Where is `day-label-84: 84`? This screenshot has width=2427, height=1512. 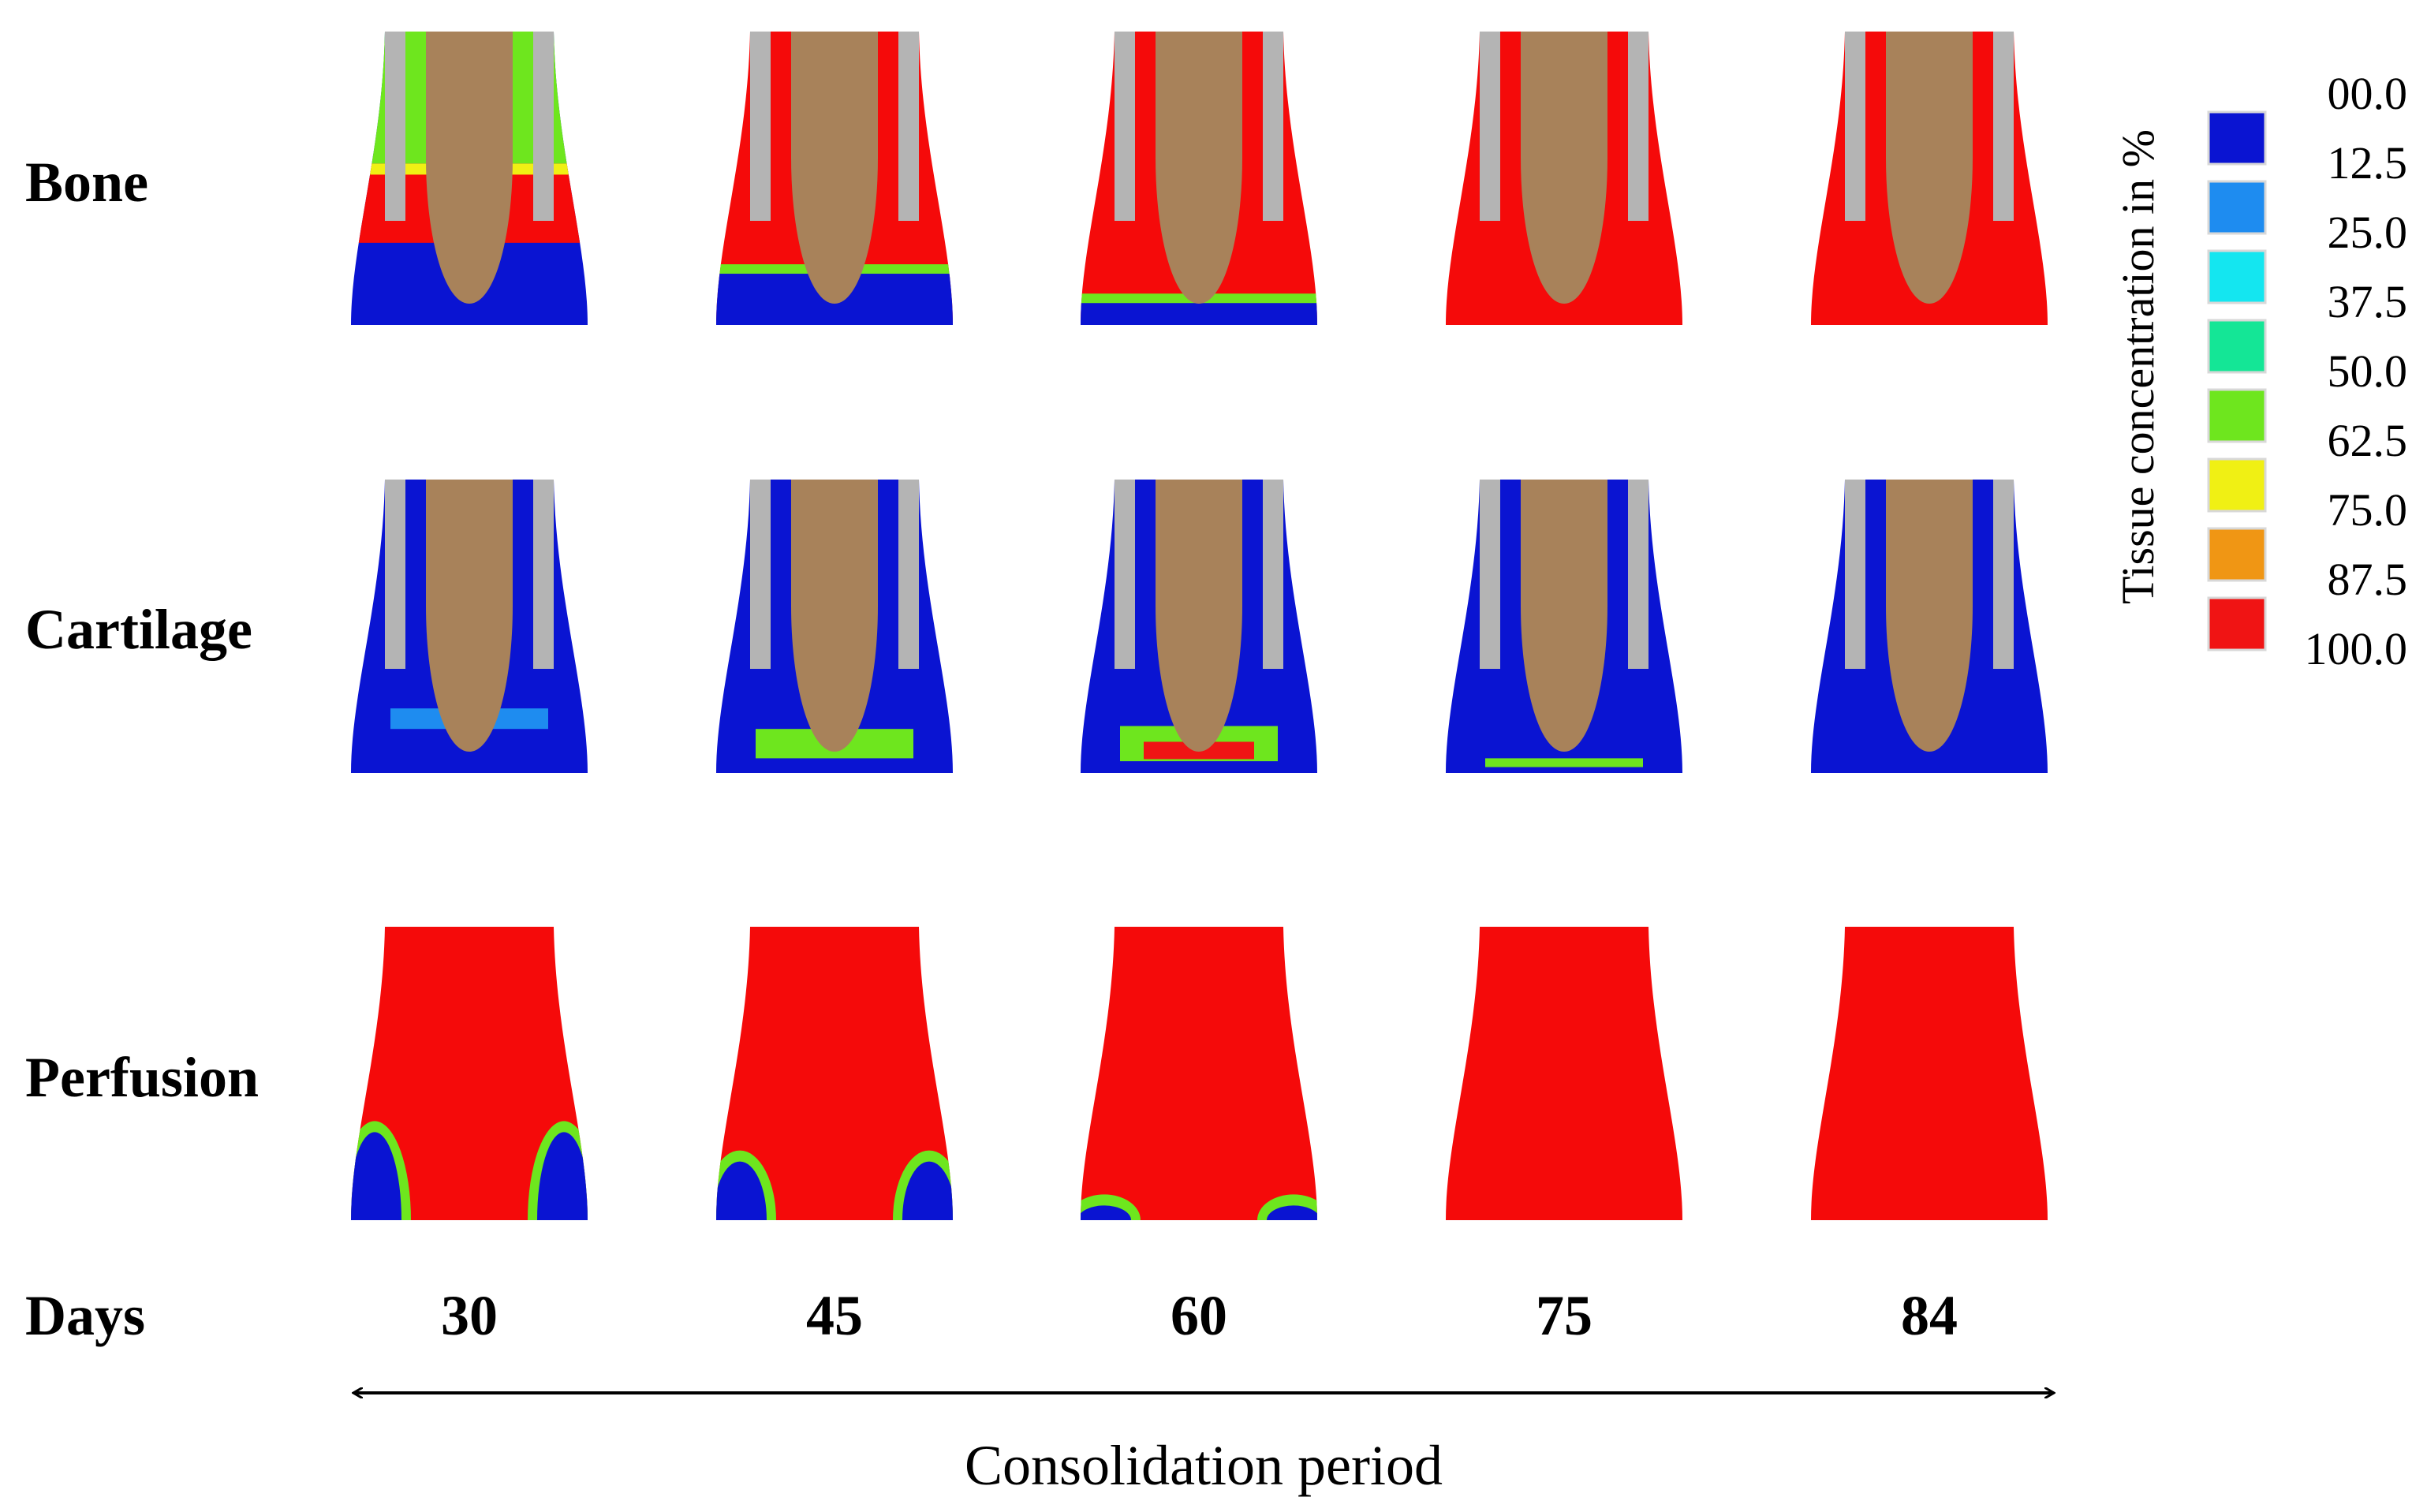
day-label-84: 84 is located at coordinates (1929, 1315).